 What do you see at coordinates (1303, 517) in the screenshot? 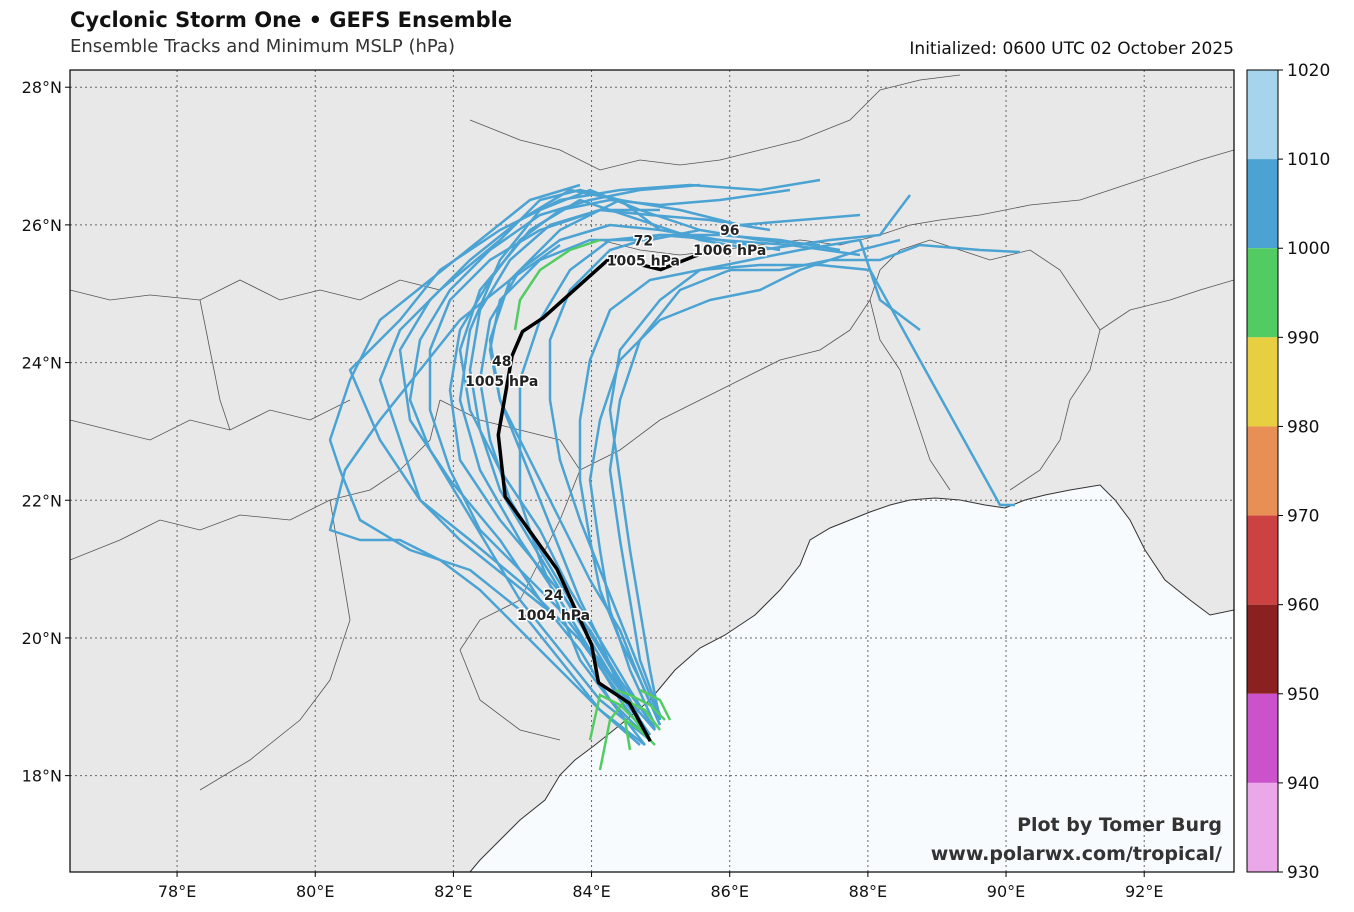
I see `colorbar-tick-label: 970` at bounding box center [1303, 517].